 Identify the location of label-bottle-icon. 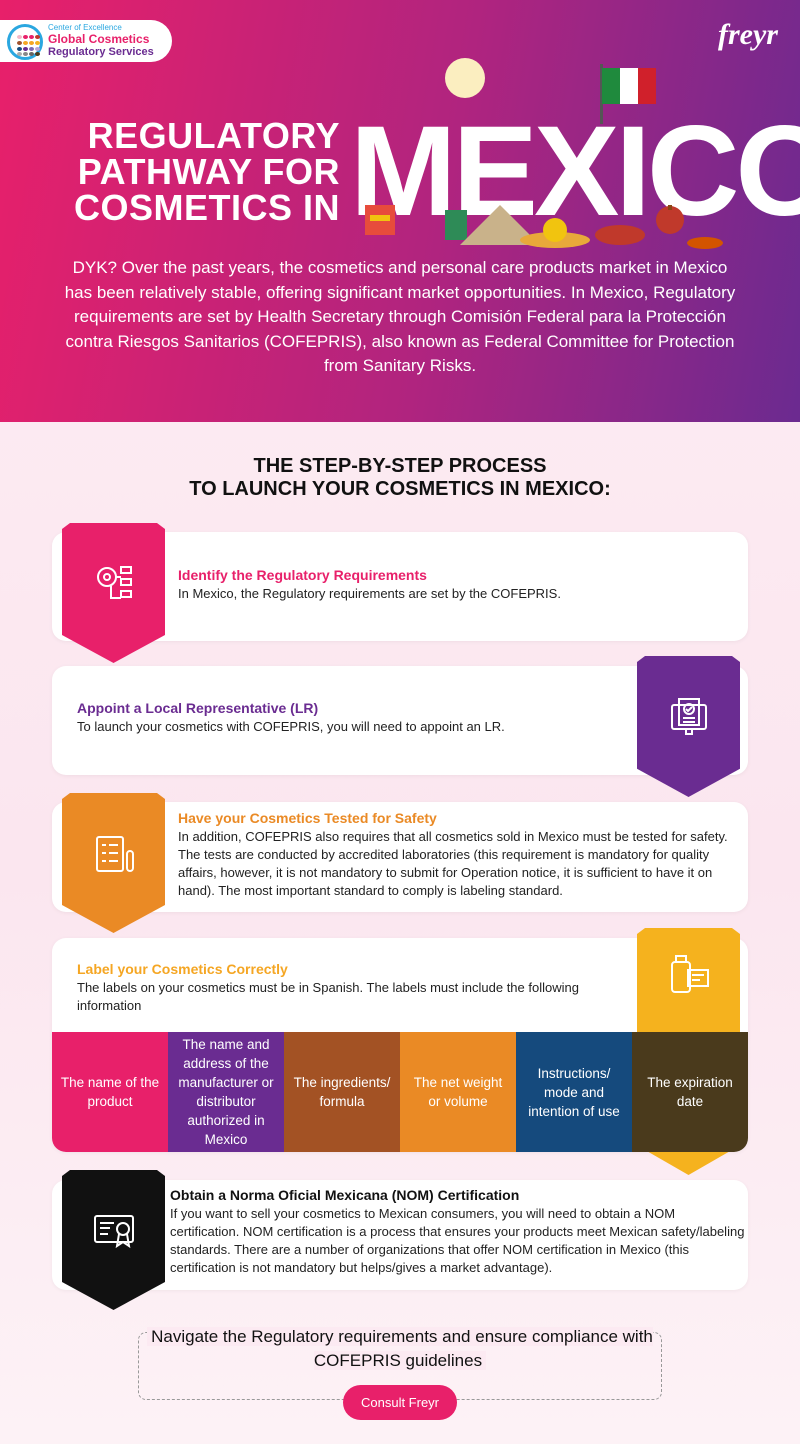
(689, 974).